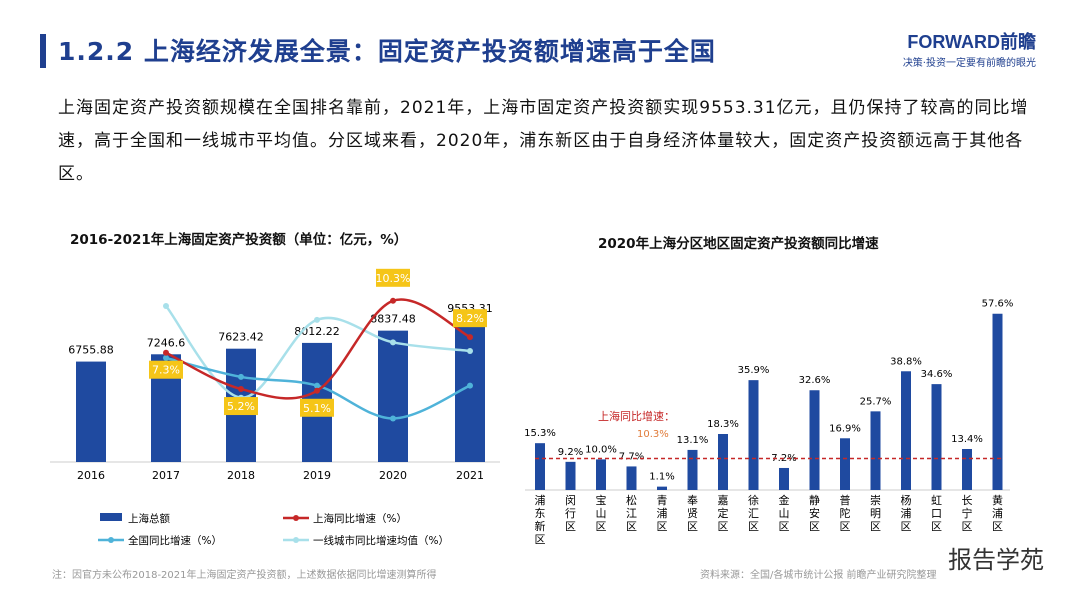 This screenshot has height=607, width=1080. I want to click on district-label: 崇明区, so click(875, 513).